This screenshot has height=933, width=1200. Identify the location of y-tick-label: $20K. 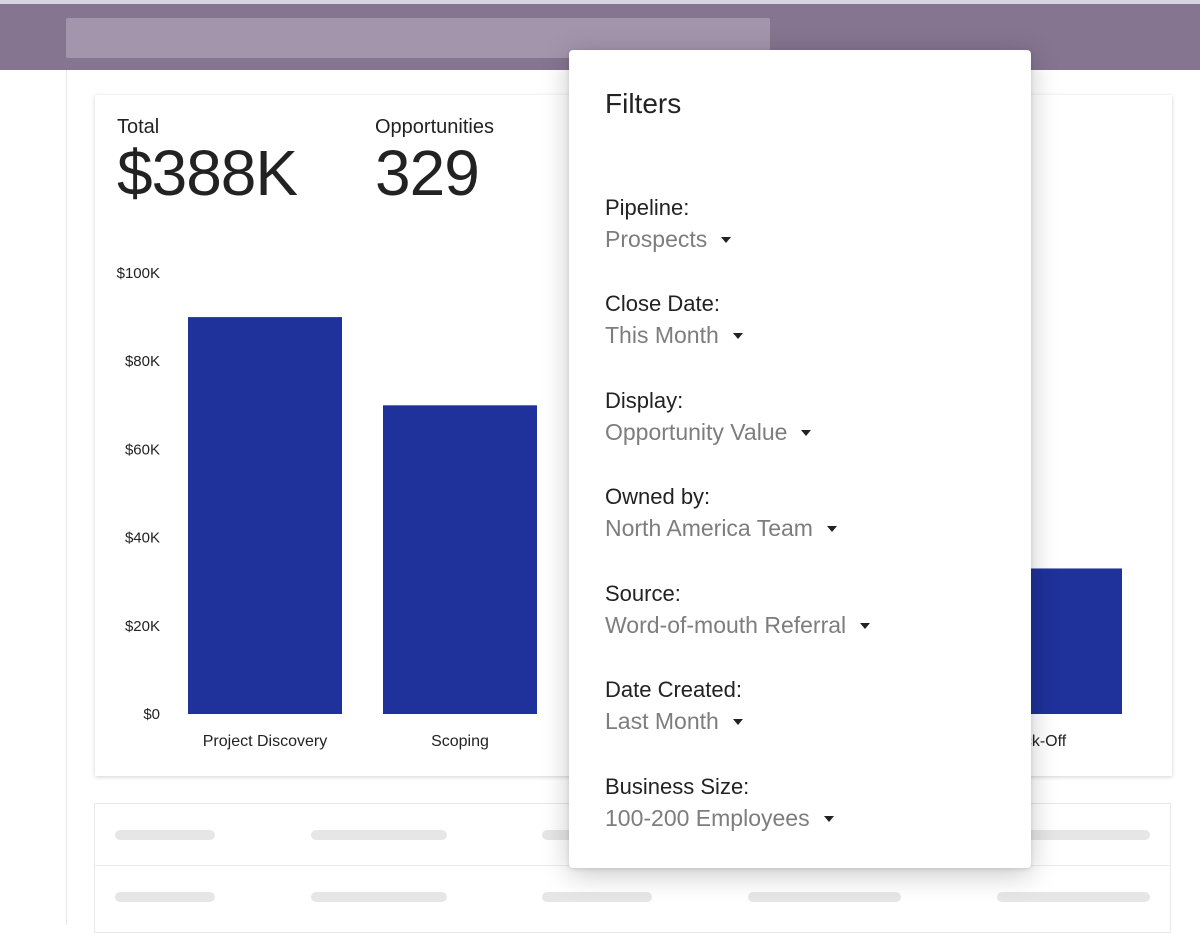
(142, 626).